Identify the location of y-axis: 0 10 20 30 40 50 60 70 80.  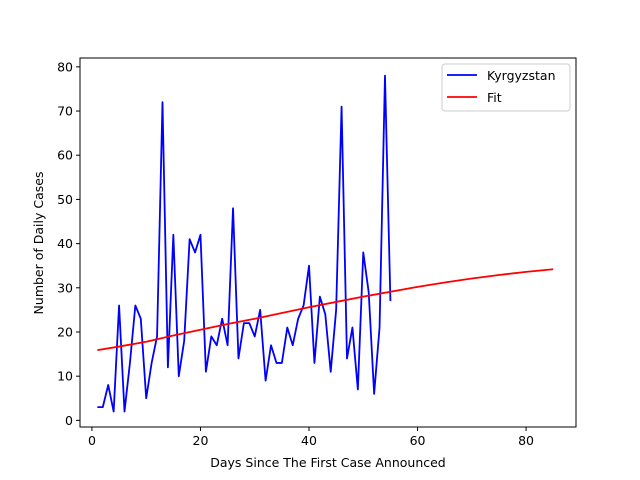
(68, 243).